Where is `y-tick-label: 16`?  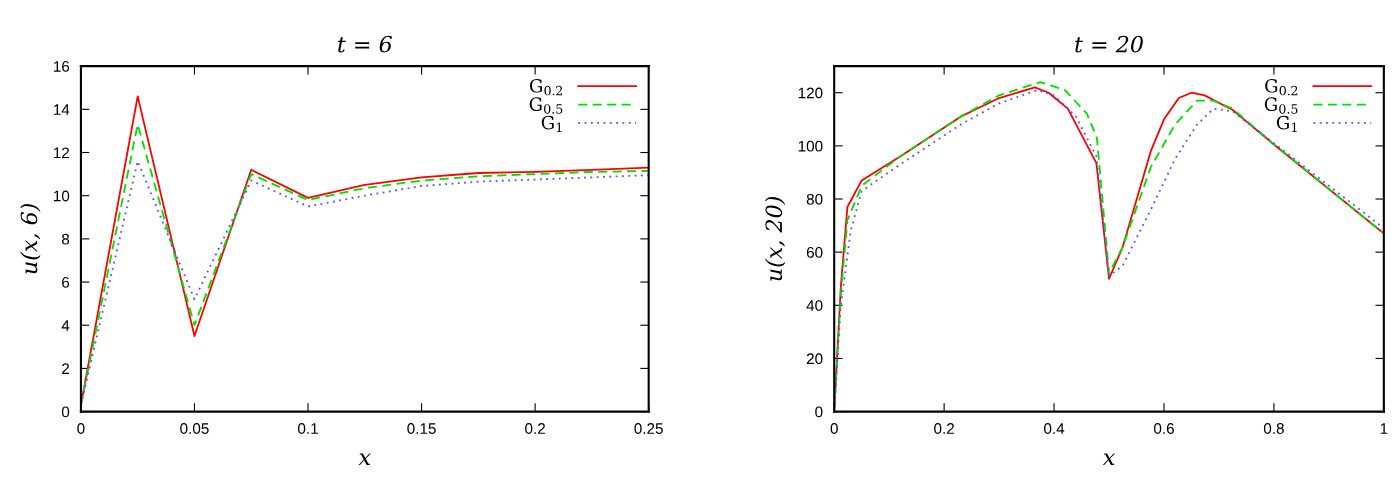 y-tick-label: 16 is located at coordinates (61, 66).